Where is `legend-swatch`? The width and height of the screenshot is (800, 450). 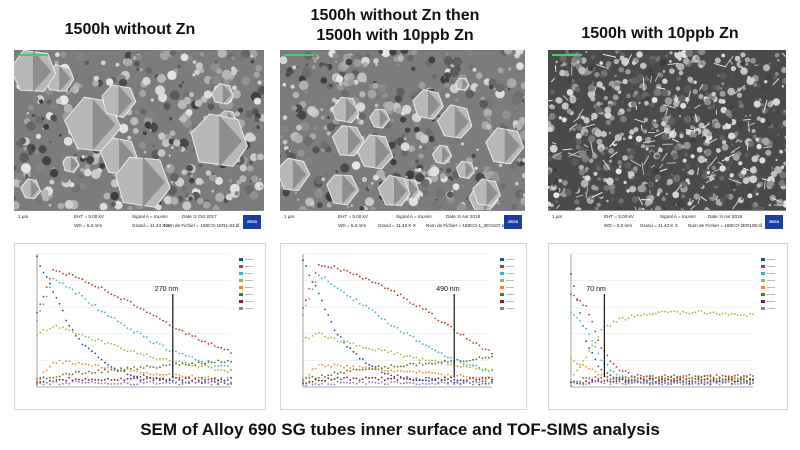
legend-swatch is located at coordinates (241, 301).